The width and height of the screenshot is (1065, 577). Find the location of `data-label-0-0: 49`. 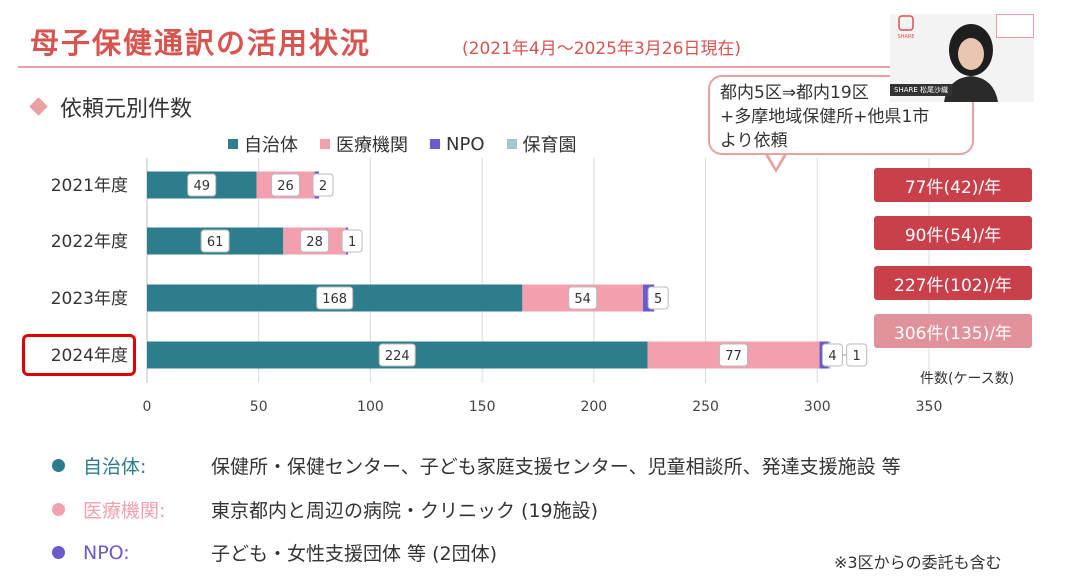

data-label-0-0: 49 is located at coordinates (201, 186).